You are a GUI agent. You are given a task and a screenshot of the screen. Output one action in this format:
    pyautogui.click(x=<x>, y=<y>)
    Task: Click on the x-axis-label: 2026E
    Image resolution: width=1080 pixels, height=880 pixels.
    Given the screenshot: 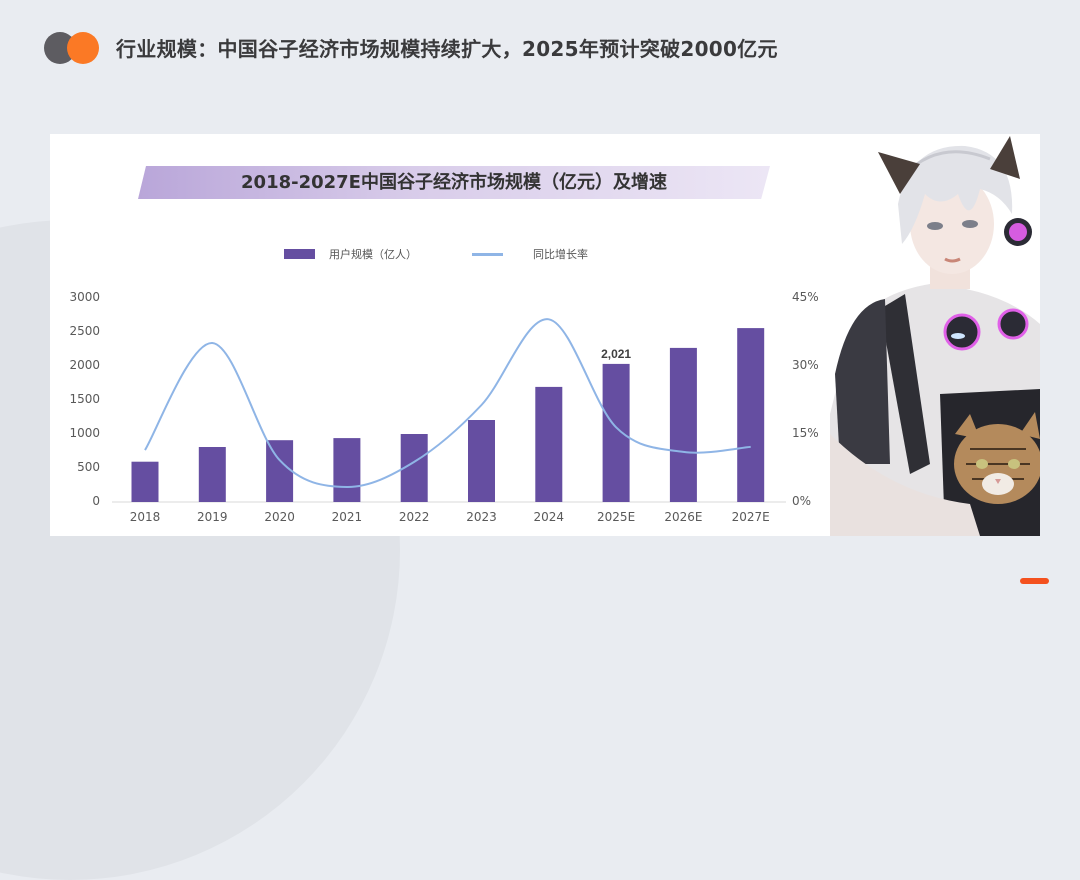 What is the action you would take?
    pyautogui.click(x=683, y=517)
    